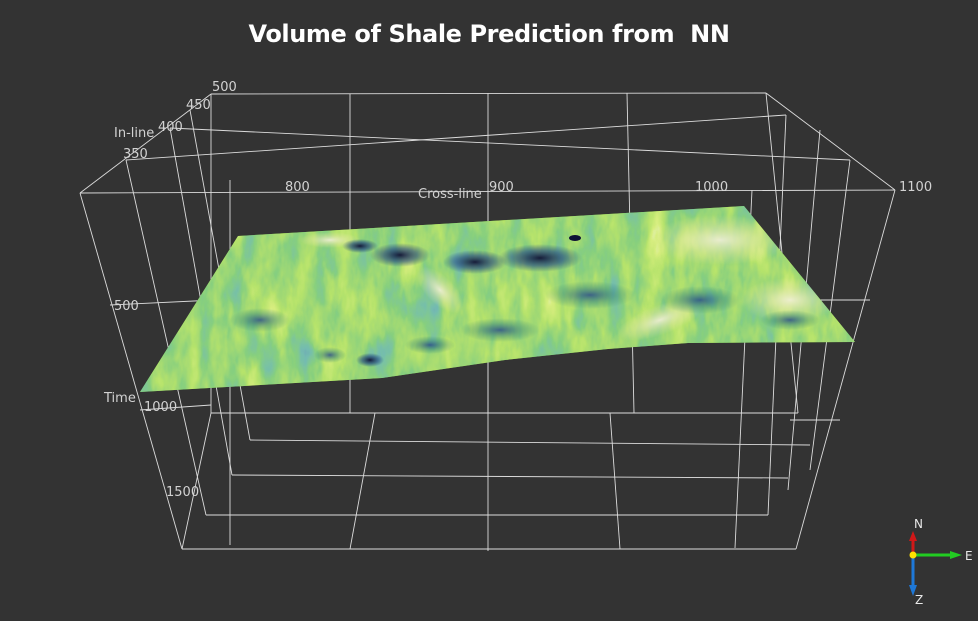 This screenshot has width=978, height=621. What do you see at coordinates (501, 187) in the screenshot?
I see `crossline-tick-label: 900` at bounding box center [501, 187].